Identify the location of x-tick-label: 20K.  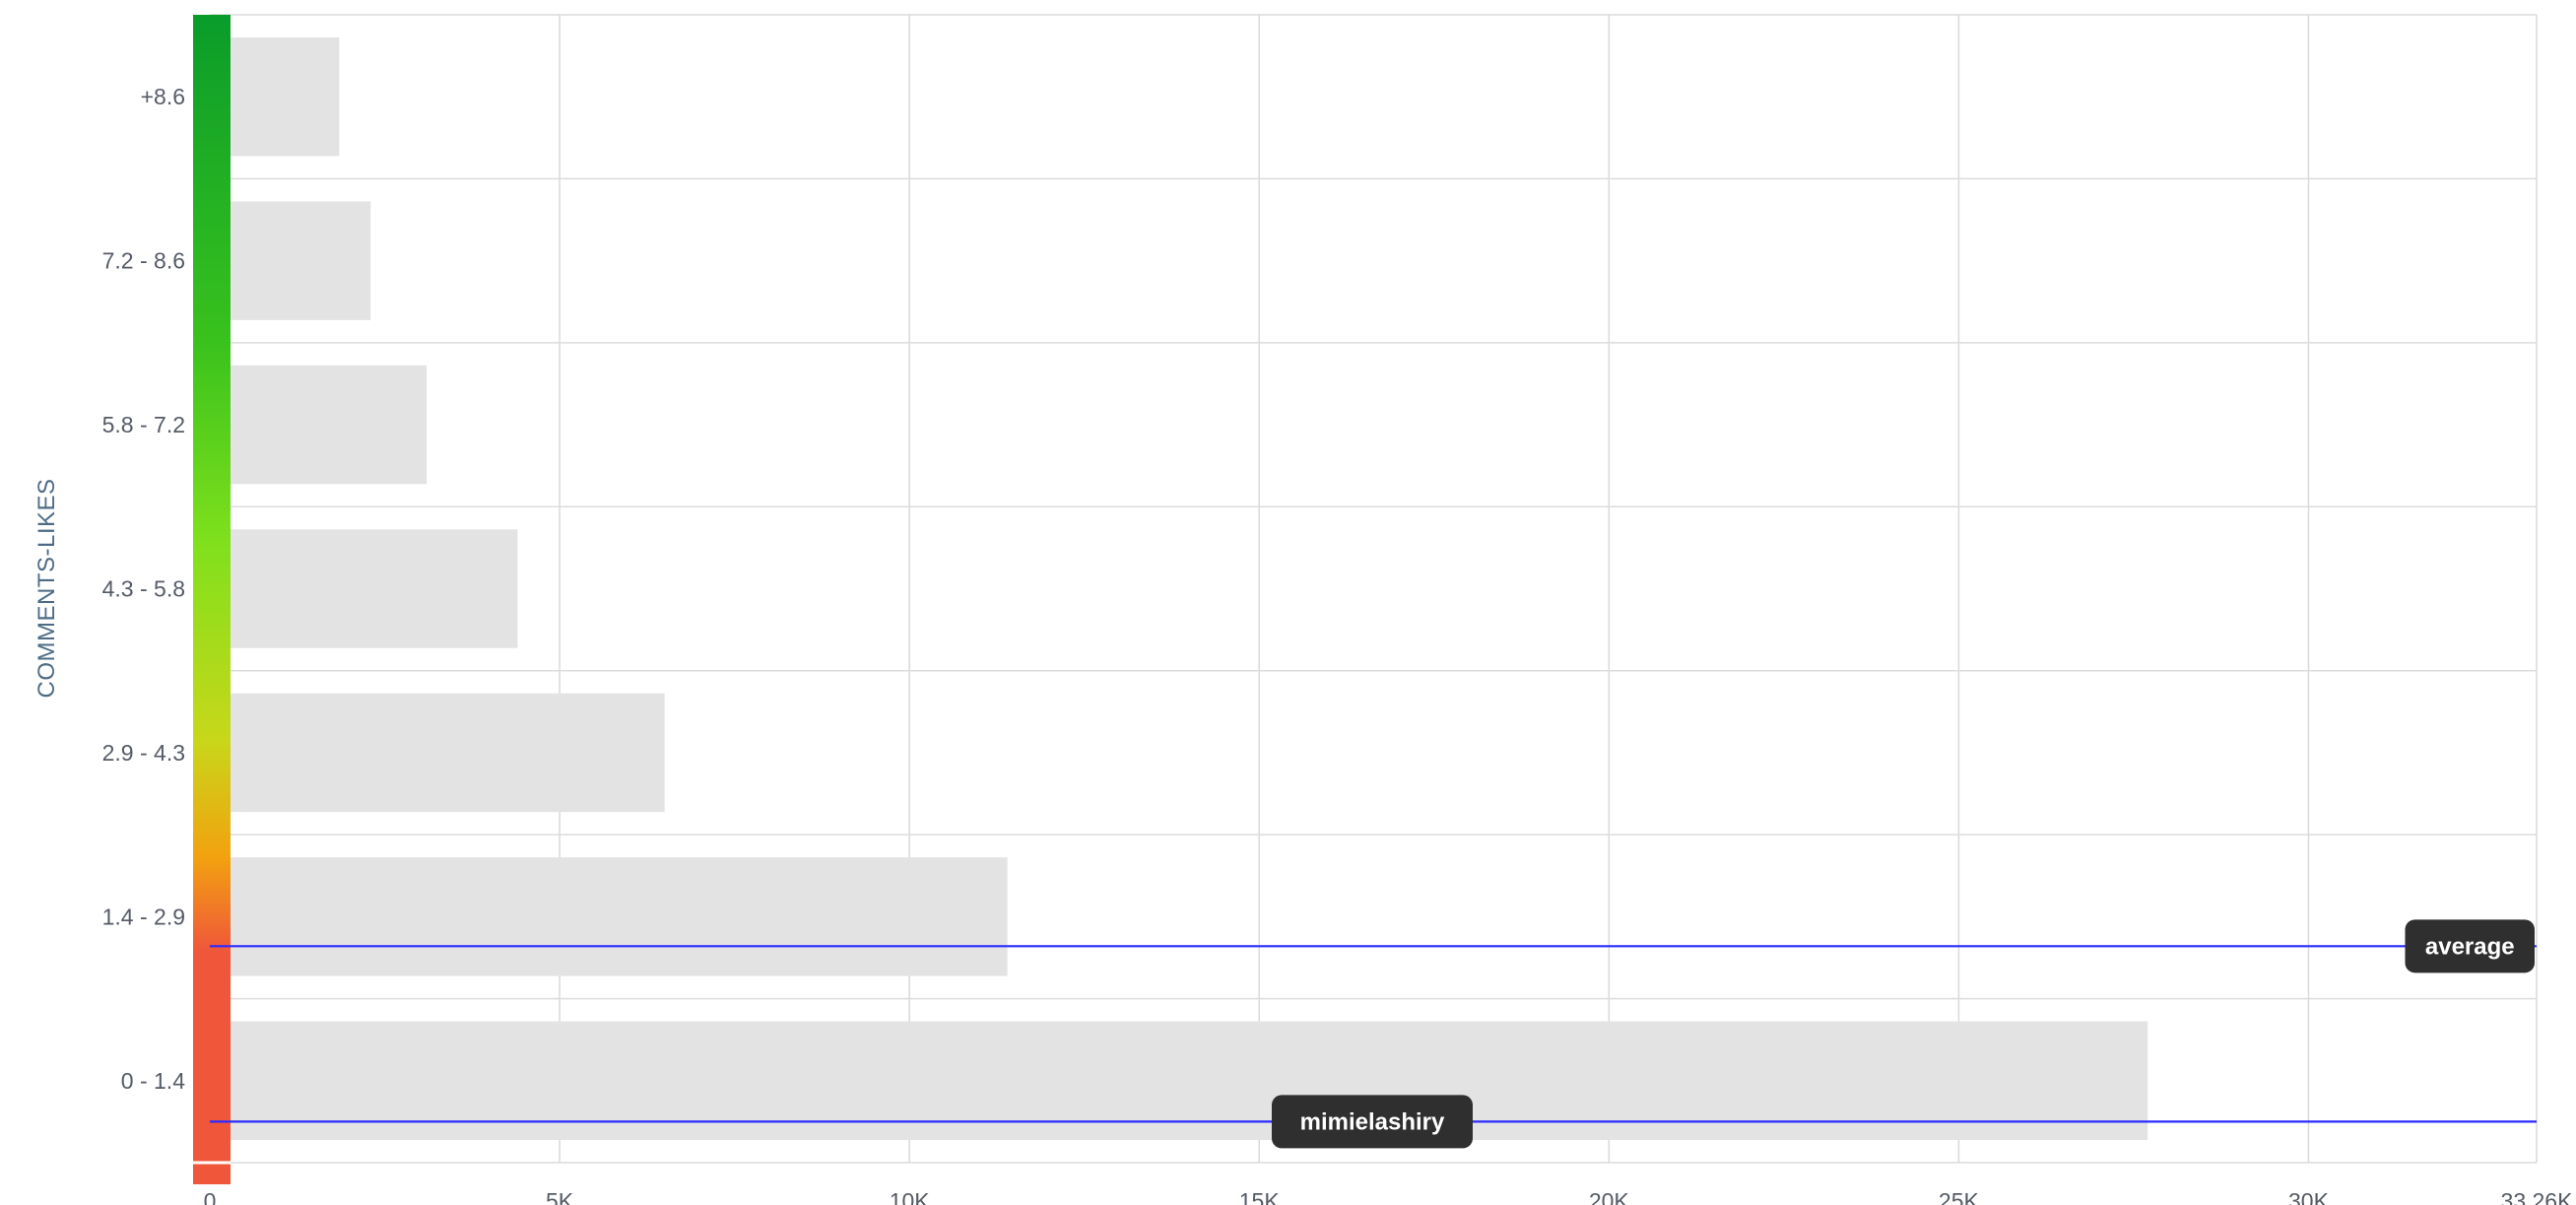
(1610, 1196).